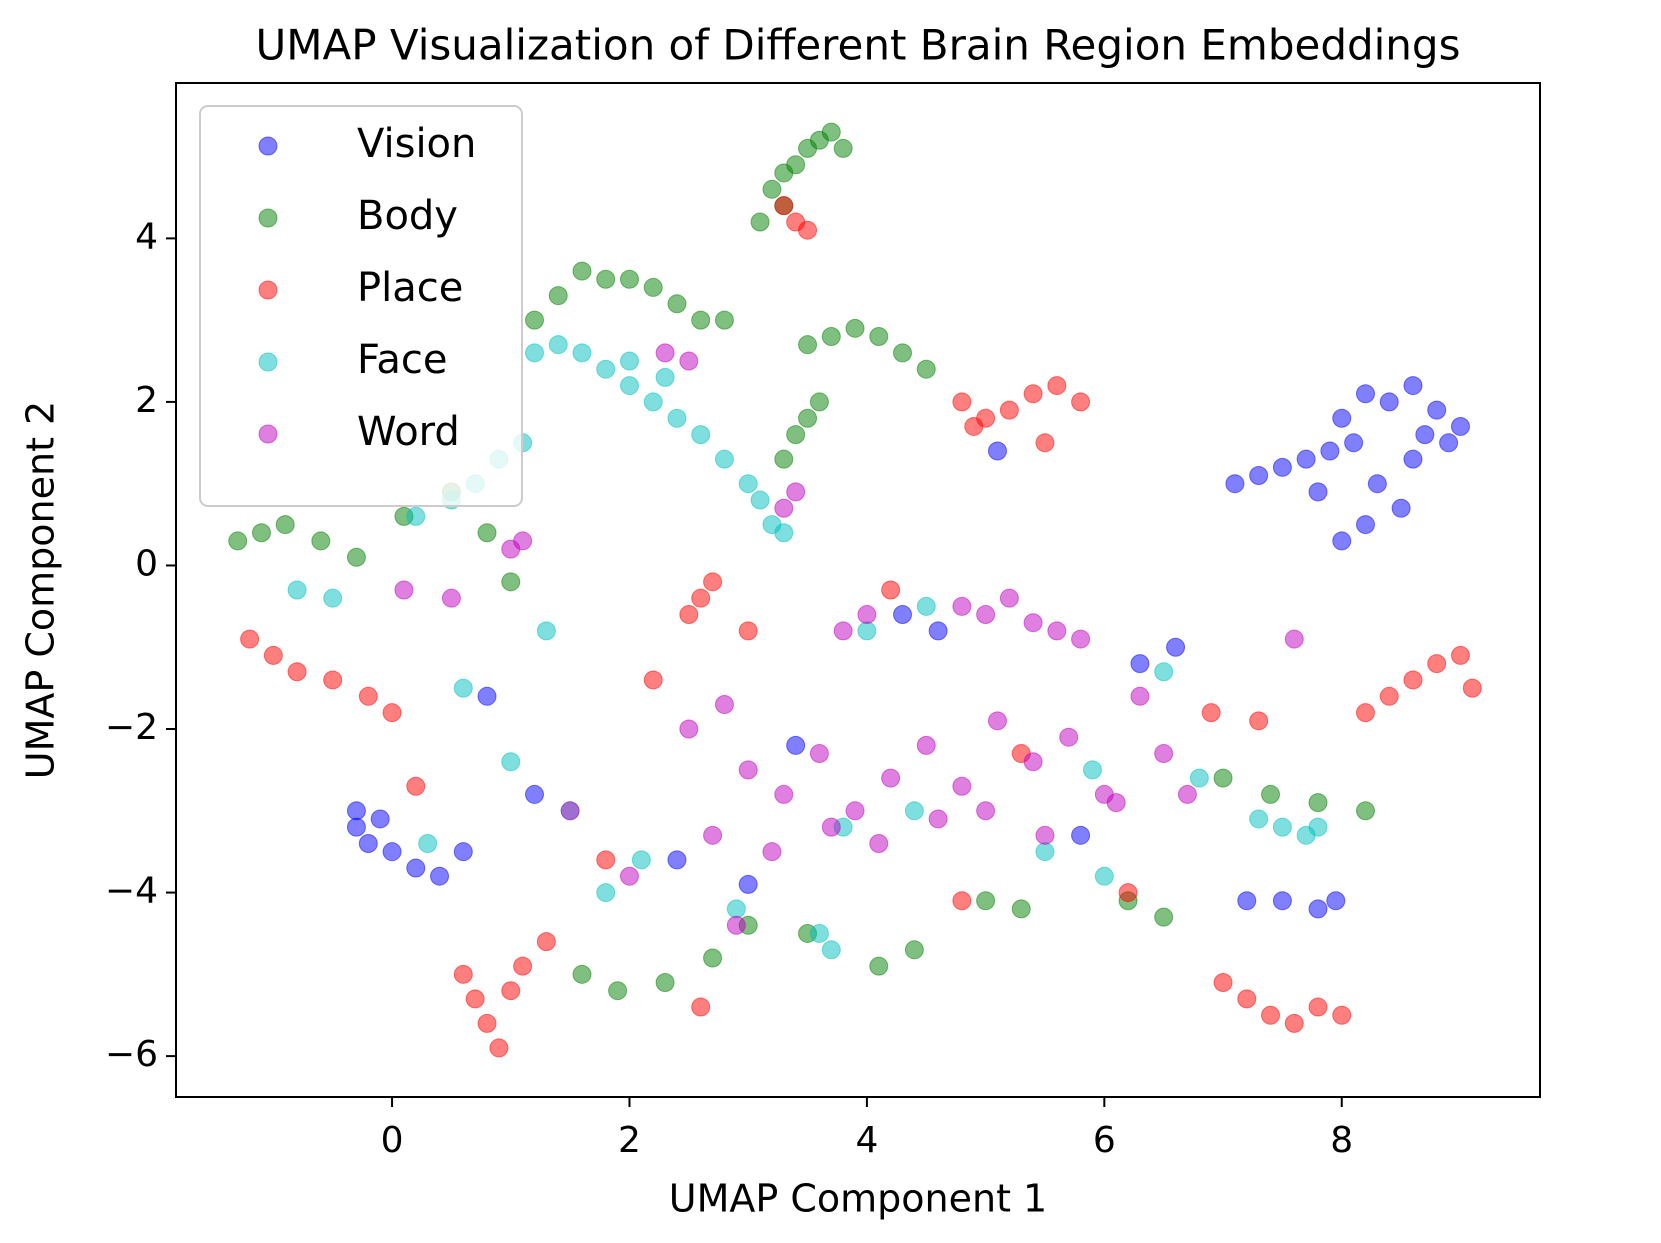 Image resolution: width=1661 pixels, height=1243 pixels. I want to click on x-tick-label: 4, so click(866, 1140).